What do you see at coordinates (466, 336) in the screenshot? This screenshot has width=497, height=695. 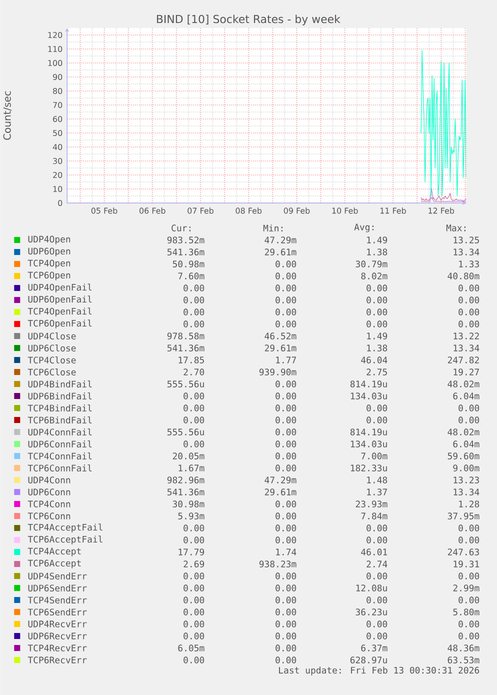 I see `text: 13.22` at bounding box center [466, 336].